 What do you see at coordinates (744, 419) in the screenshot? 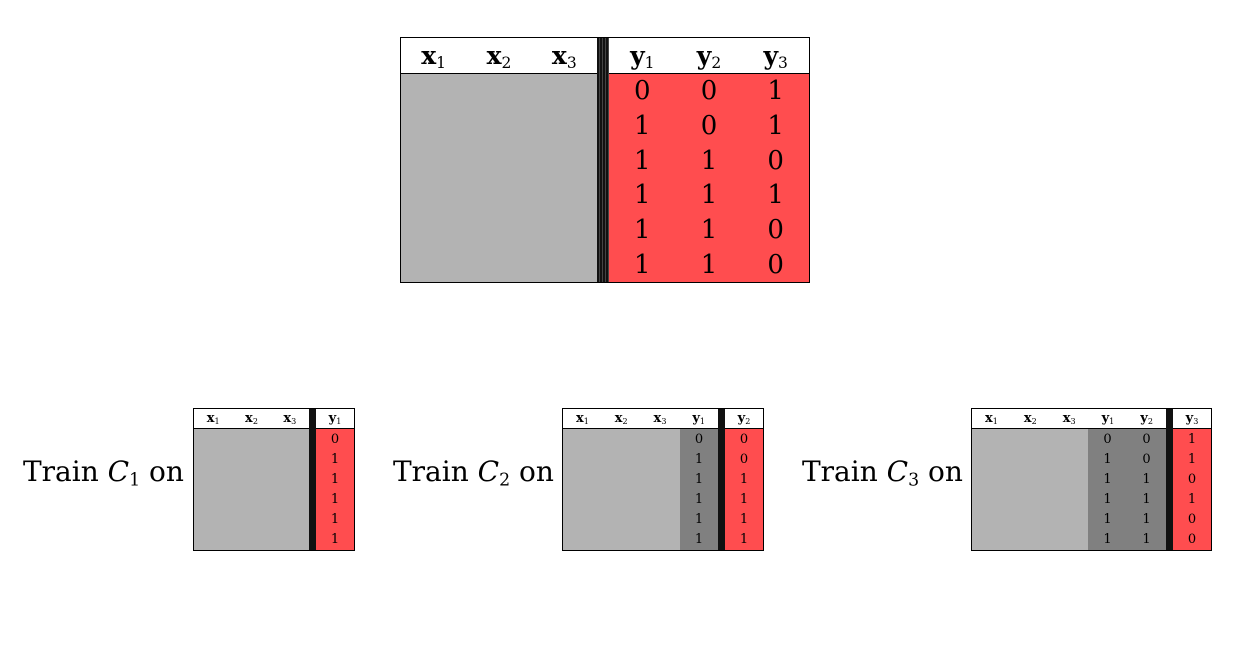
I see `target-header: y2` at bounding box center [744, 419].